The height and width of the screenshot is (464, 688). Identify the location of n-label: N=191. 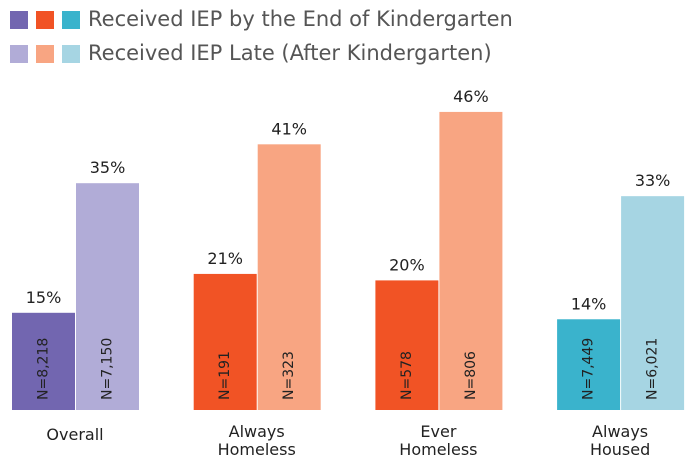
(225, 375).